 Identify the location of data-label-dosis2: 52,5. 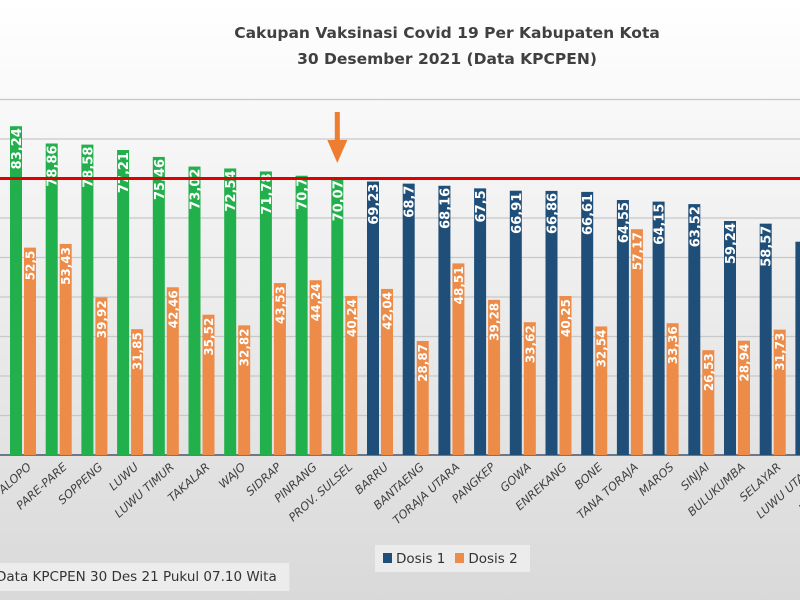
(31, 266).